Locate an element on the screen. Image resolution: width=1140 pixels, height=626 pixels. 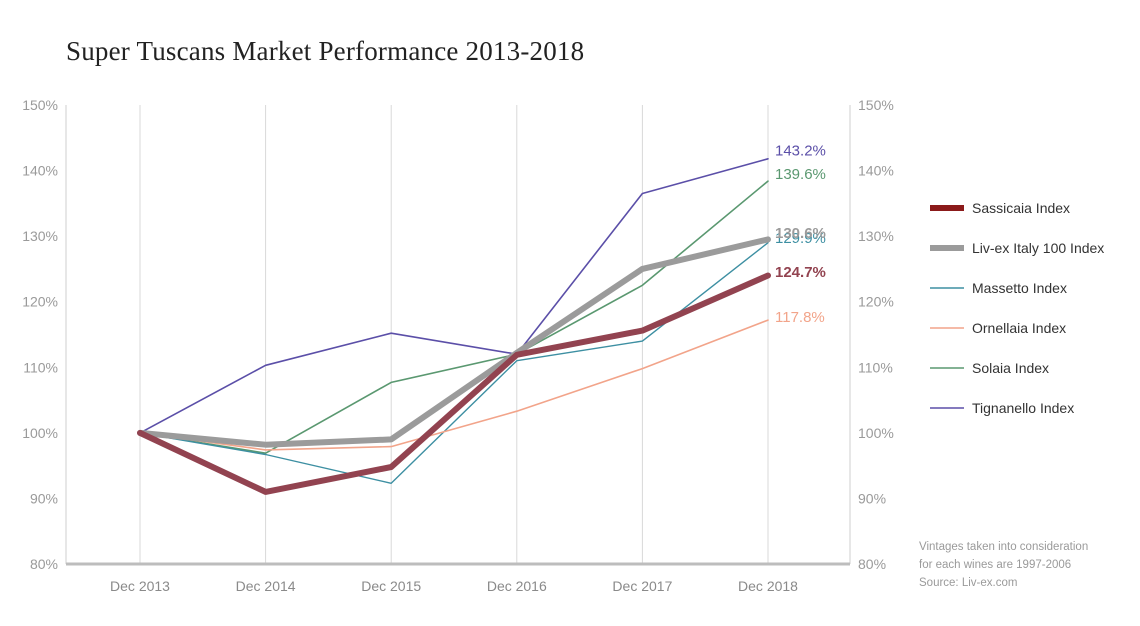
y-tick-label-left: 110% is located at coordinates (40, 367).